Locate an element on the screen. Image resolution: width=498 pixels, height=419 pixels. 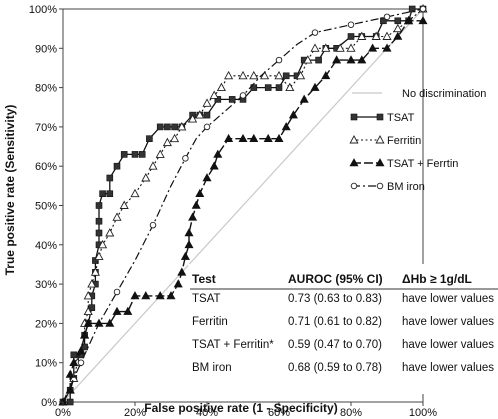
legend-label-reference: No discrimination is located at coordinates (444, 94).